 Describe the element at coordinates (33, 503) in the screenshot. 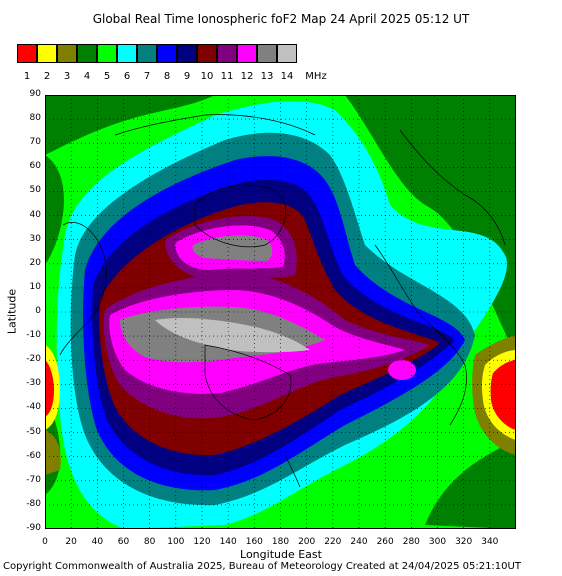

I see `y-tick-label: -80` at that location.